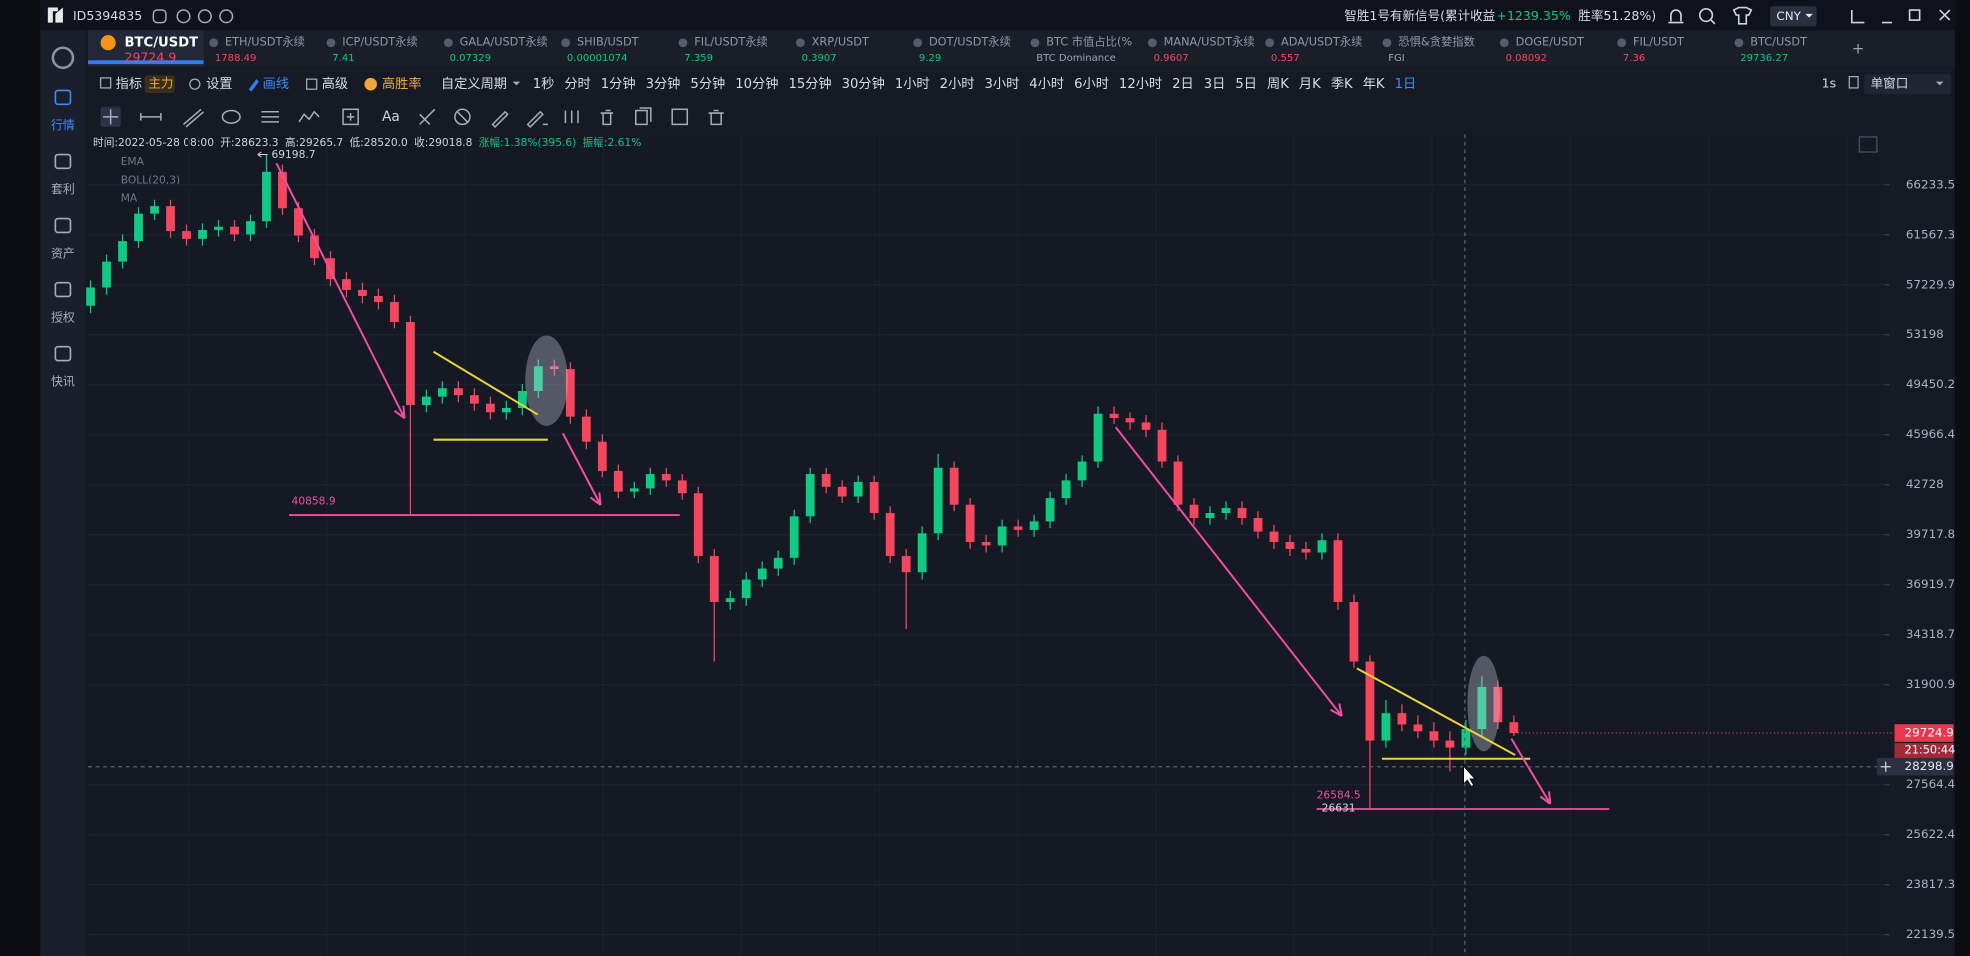  What do you see at coordinates (663, 83) in the screenshot?
I see `interval-option: 3分钟` at bounding box center [663, 83].